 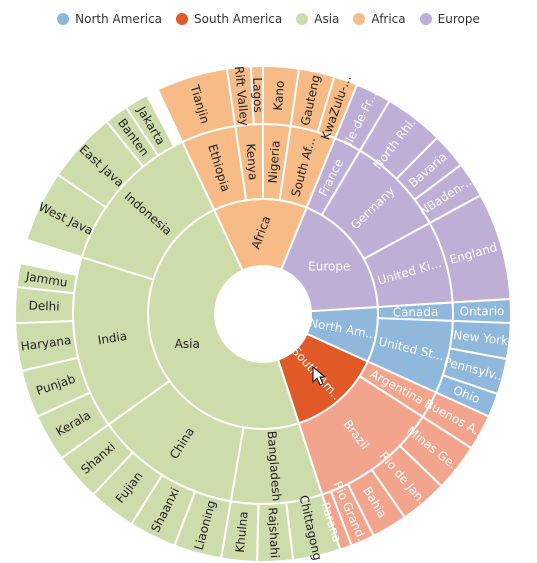 What do you see at coordinates (252, 162) in the screenshot?
I see `segment-label: Kenya` at bounding box center [252, 162].